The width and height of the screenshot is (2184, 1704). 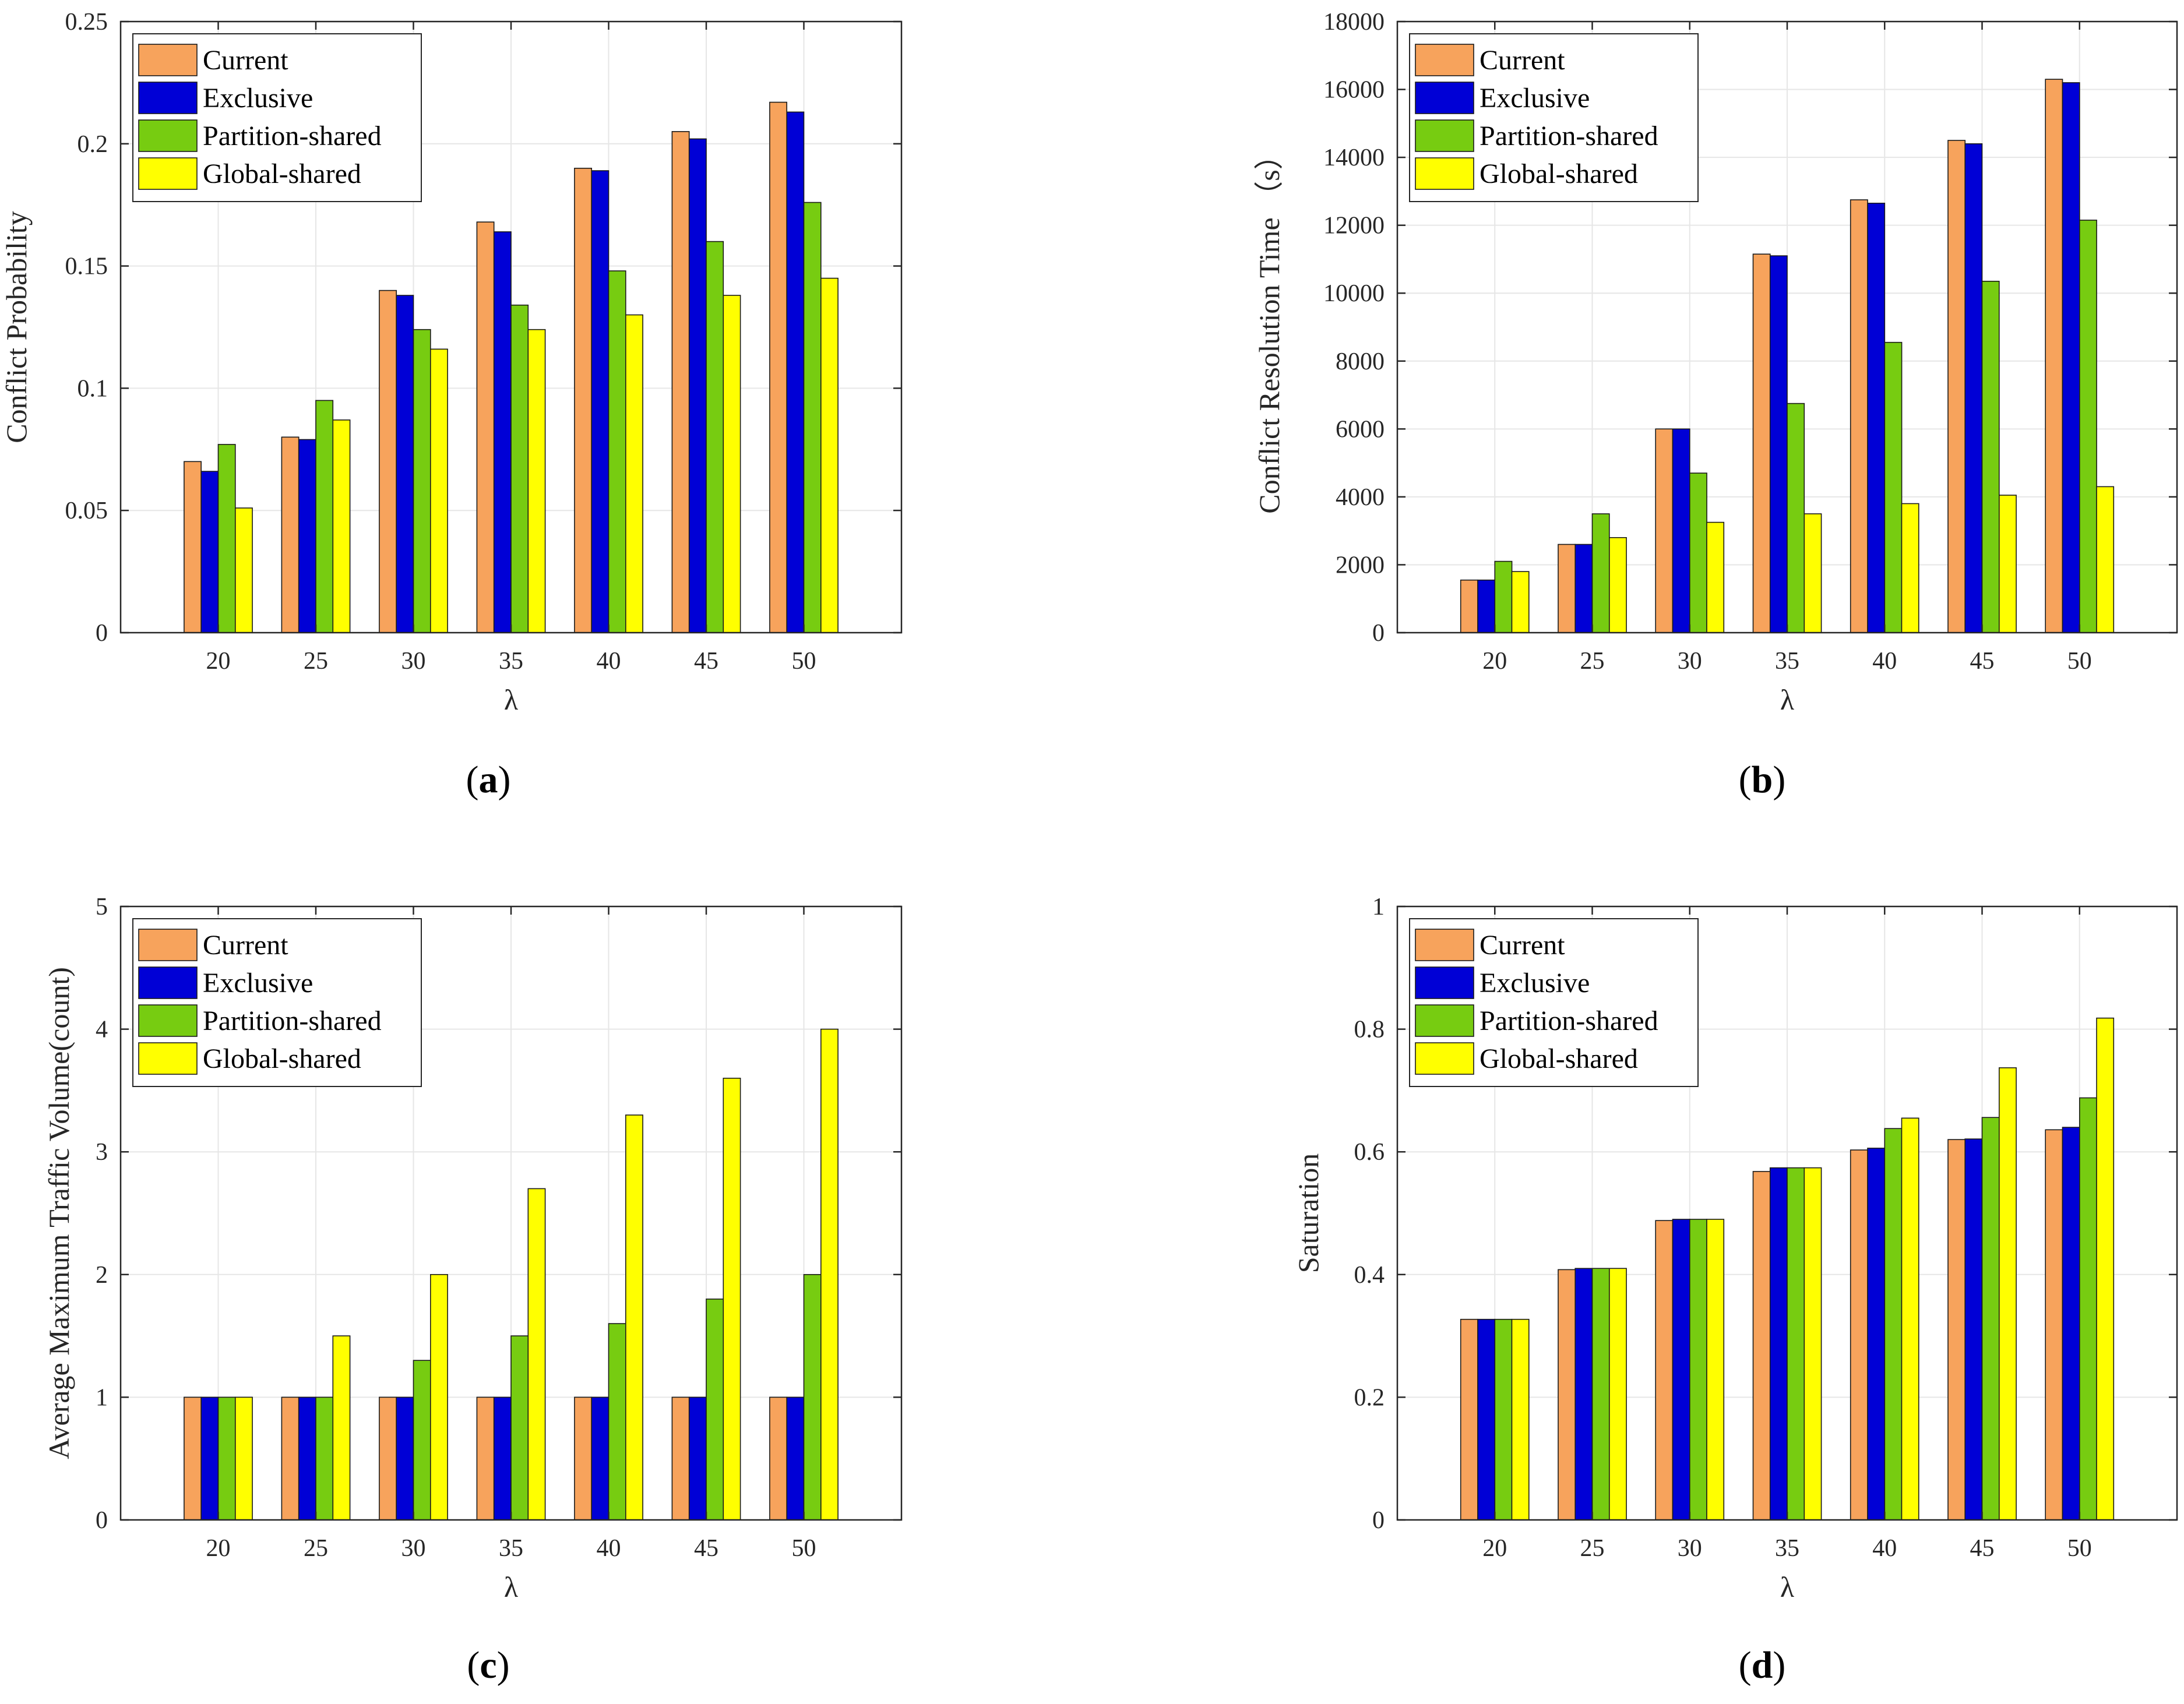 What do you see at coordinates (1369, 1030) in the screenshot?
I see `y-tick-label: 0.8` at bounding box center [1369, 1030].